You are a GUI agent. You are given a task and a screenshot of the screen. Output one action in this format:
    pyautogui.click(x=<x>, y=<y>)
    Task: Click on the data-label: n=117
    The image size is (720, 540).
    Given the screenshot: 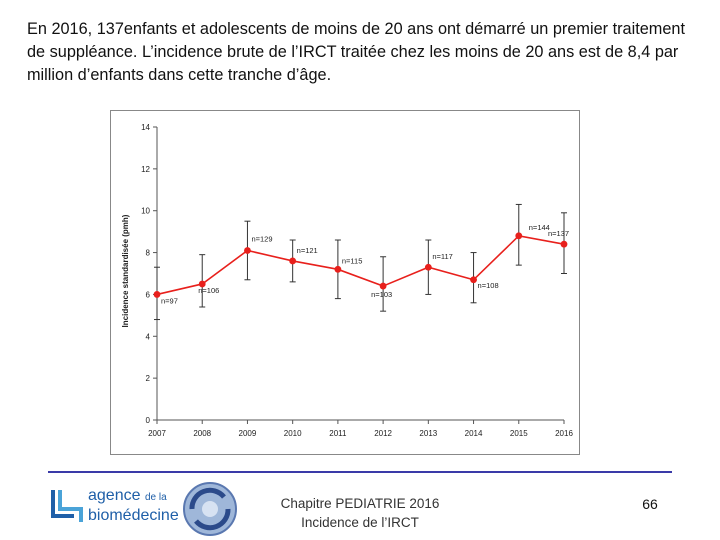 What is the action you would take?
    pyautogui.click(x=442, y=256)
    